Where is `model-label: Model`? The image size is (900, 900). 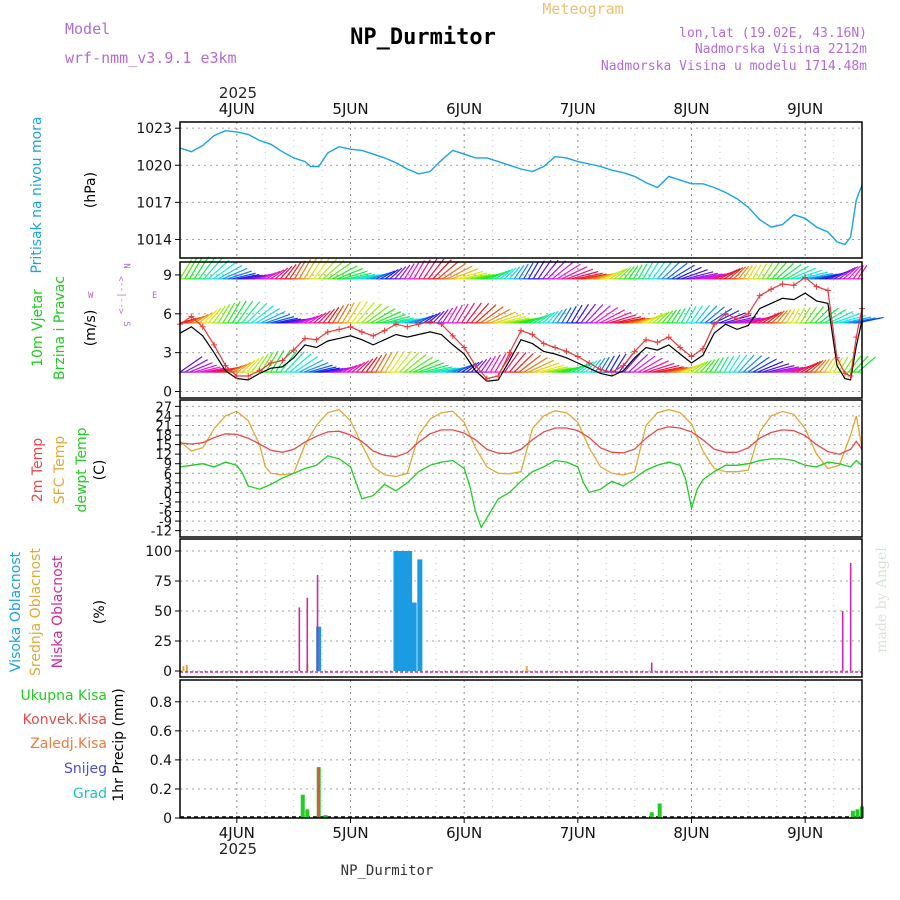
model-label: Model is located at coordinates (87, 29).